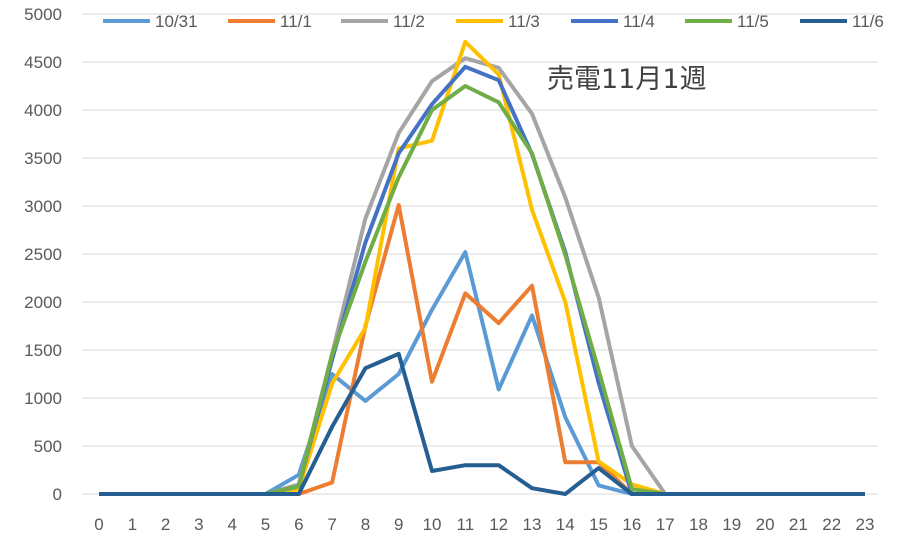 The image size is (902, 538). What do you see at coordinates (43, 206) in the screenshot?
I see `y-tick-label: 3000` at bounding box center [43, 206].